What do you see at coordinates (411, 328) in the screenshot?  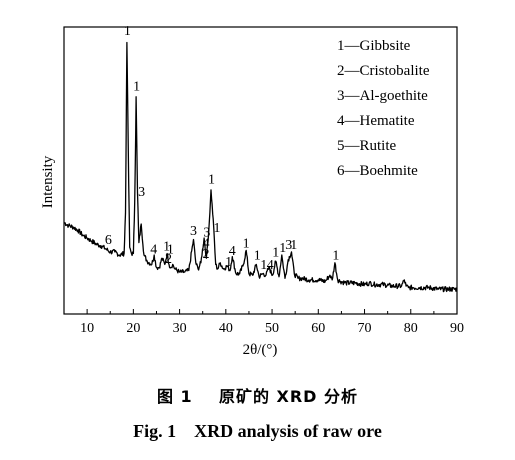 I see `x-tick-label: 80` at bounding box center [411, 328].